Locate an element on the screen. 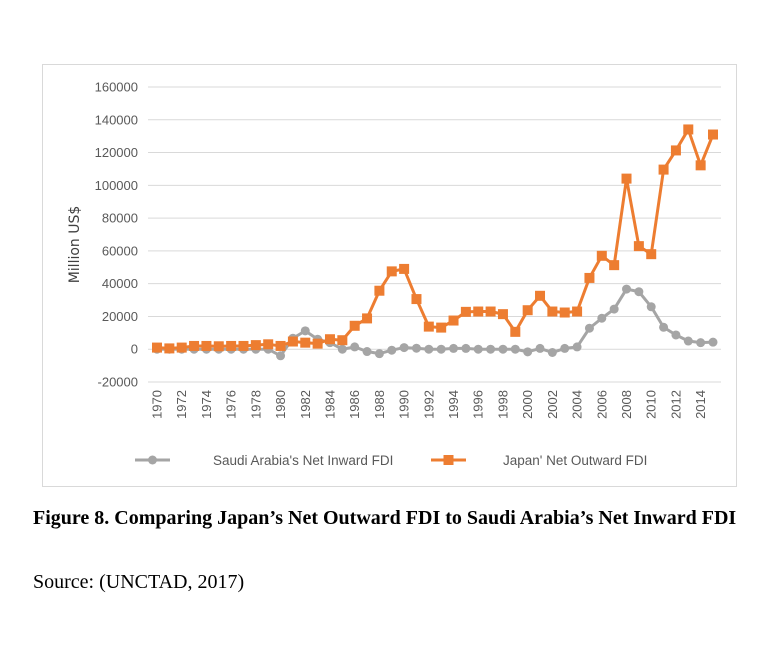 Image resolution: width=782 pixels, height=652 pixels. legend-item: Saudi Arabia's Net Inward FDI is located at coordinates (264, 460).